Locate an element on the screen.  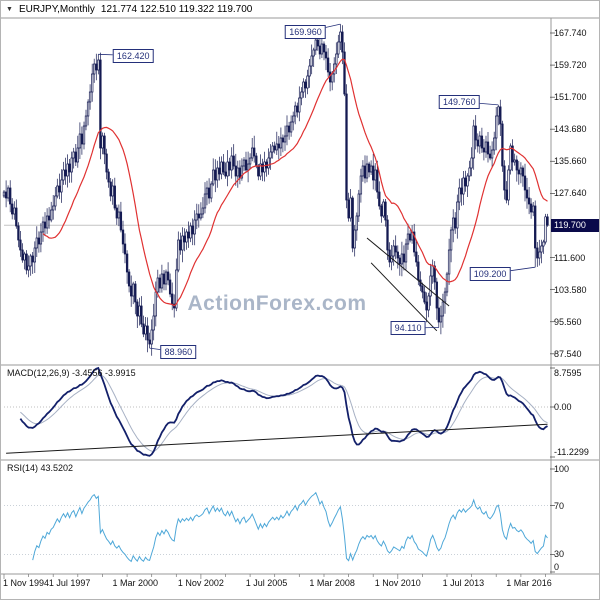
price-axis-tick: 159.720 is located at coordinates (570, 65).